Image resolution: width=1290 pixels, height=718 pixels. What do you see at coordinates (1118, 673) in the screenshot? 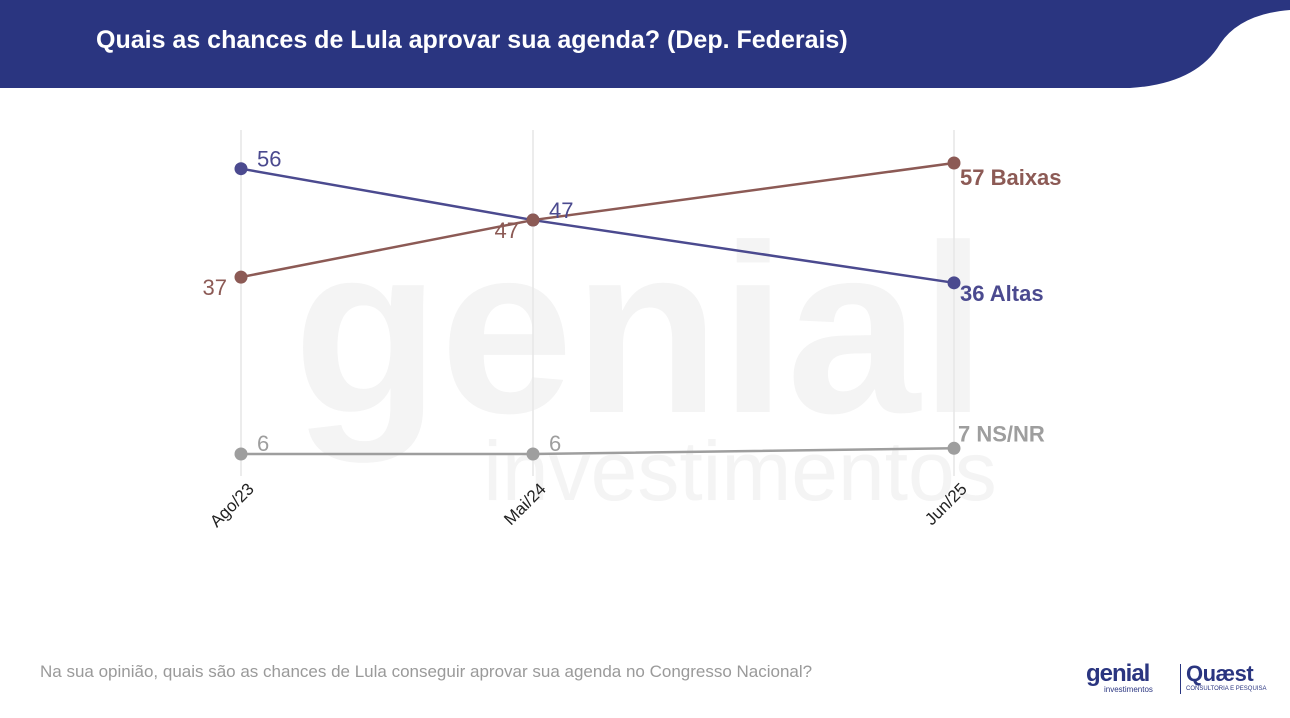
I see `genial-logo: genial` at bounding box center [1118, 673].